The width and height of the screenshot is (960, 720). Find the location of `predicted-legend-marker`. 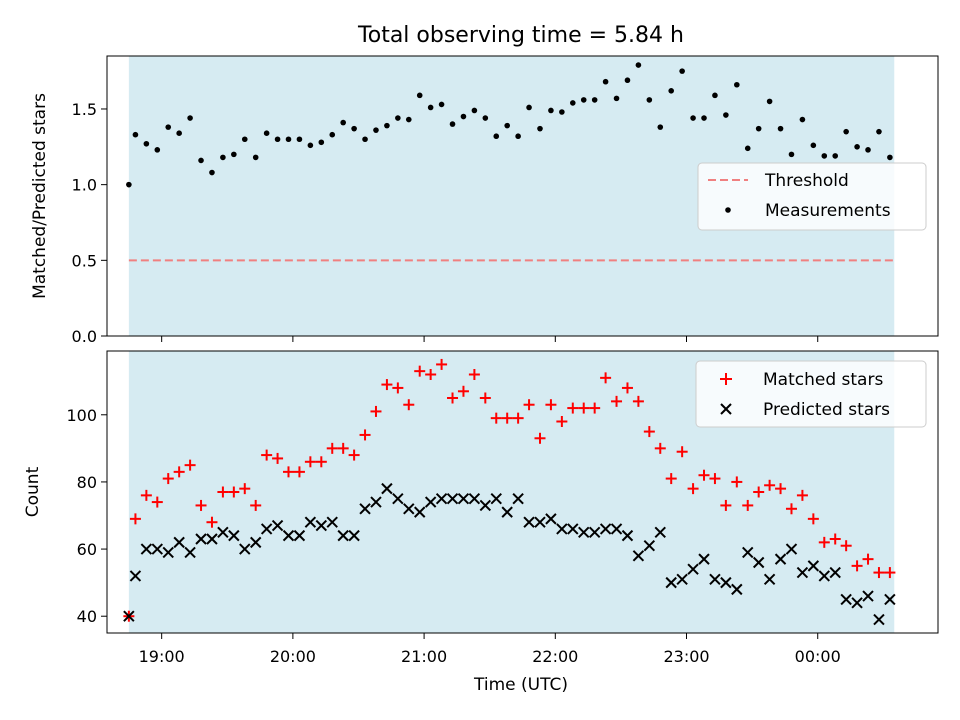

predicted-legend-marker is located at coordinates (726, 409).